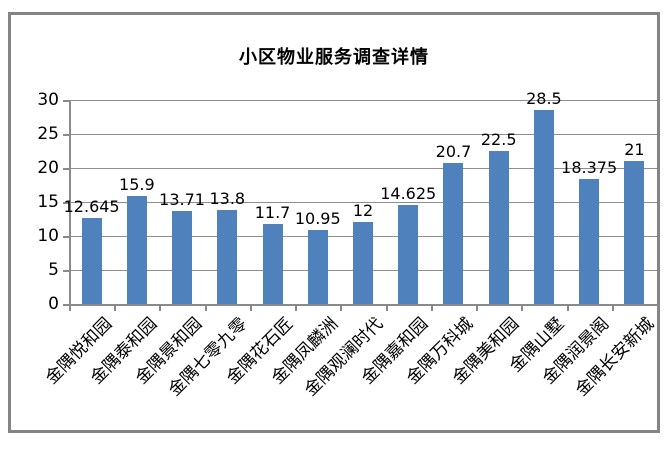  I want to click on bar-value-label: 10.95, so click(317, 218).